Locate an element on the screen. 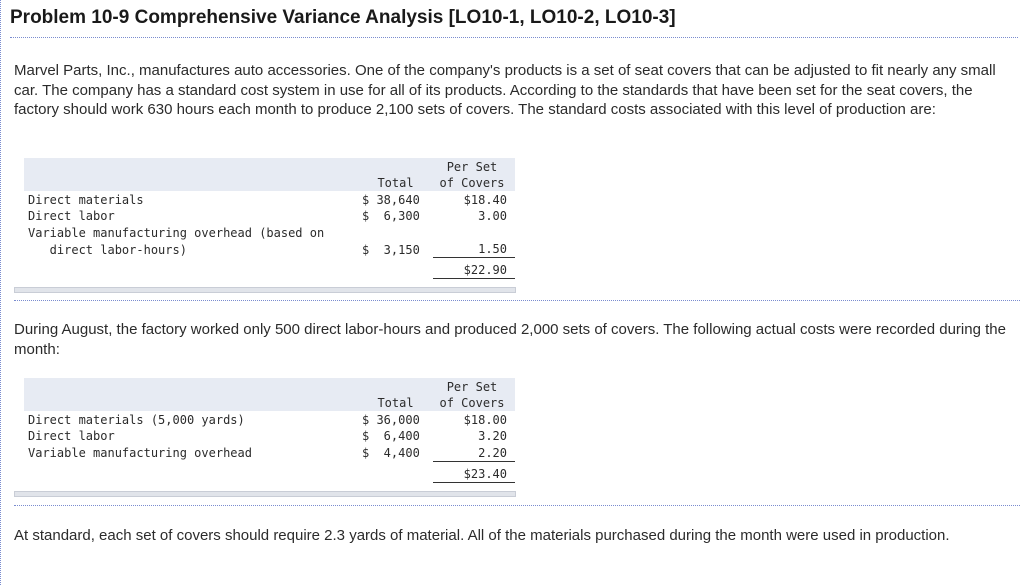  total-per-set: $23.40 is located at coordinates (474, 472).